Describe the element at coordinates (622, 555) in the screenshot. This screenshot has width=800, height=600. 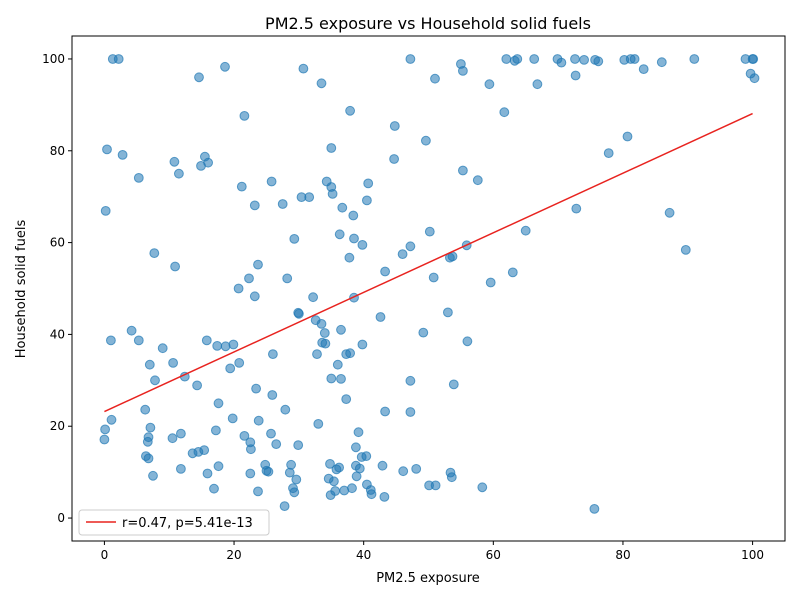
I see `x-tick-label: 80` at that location.